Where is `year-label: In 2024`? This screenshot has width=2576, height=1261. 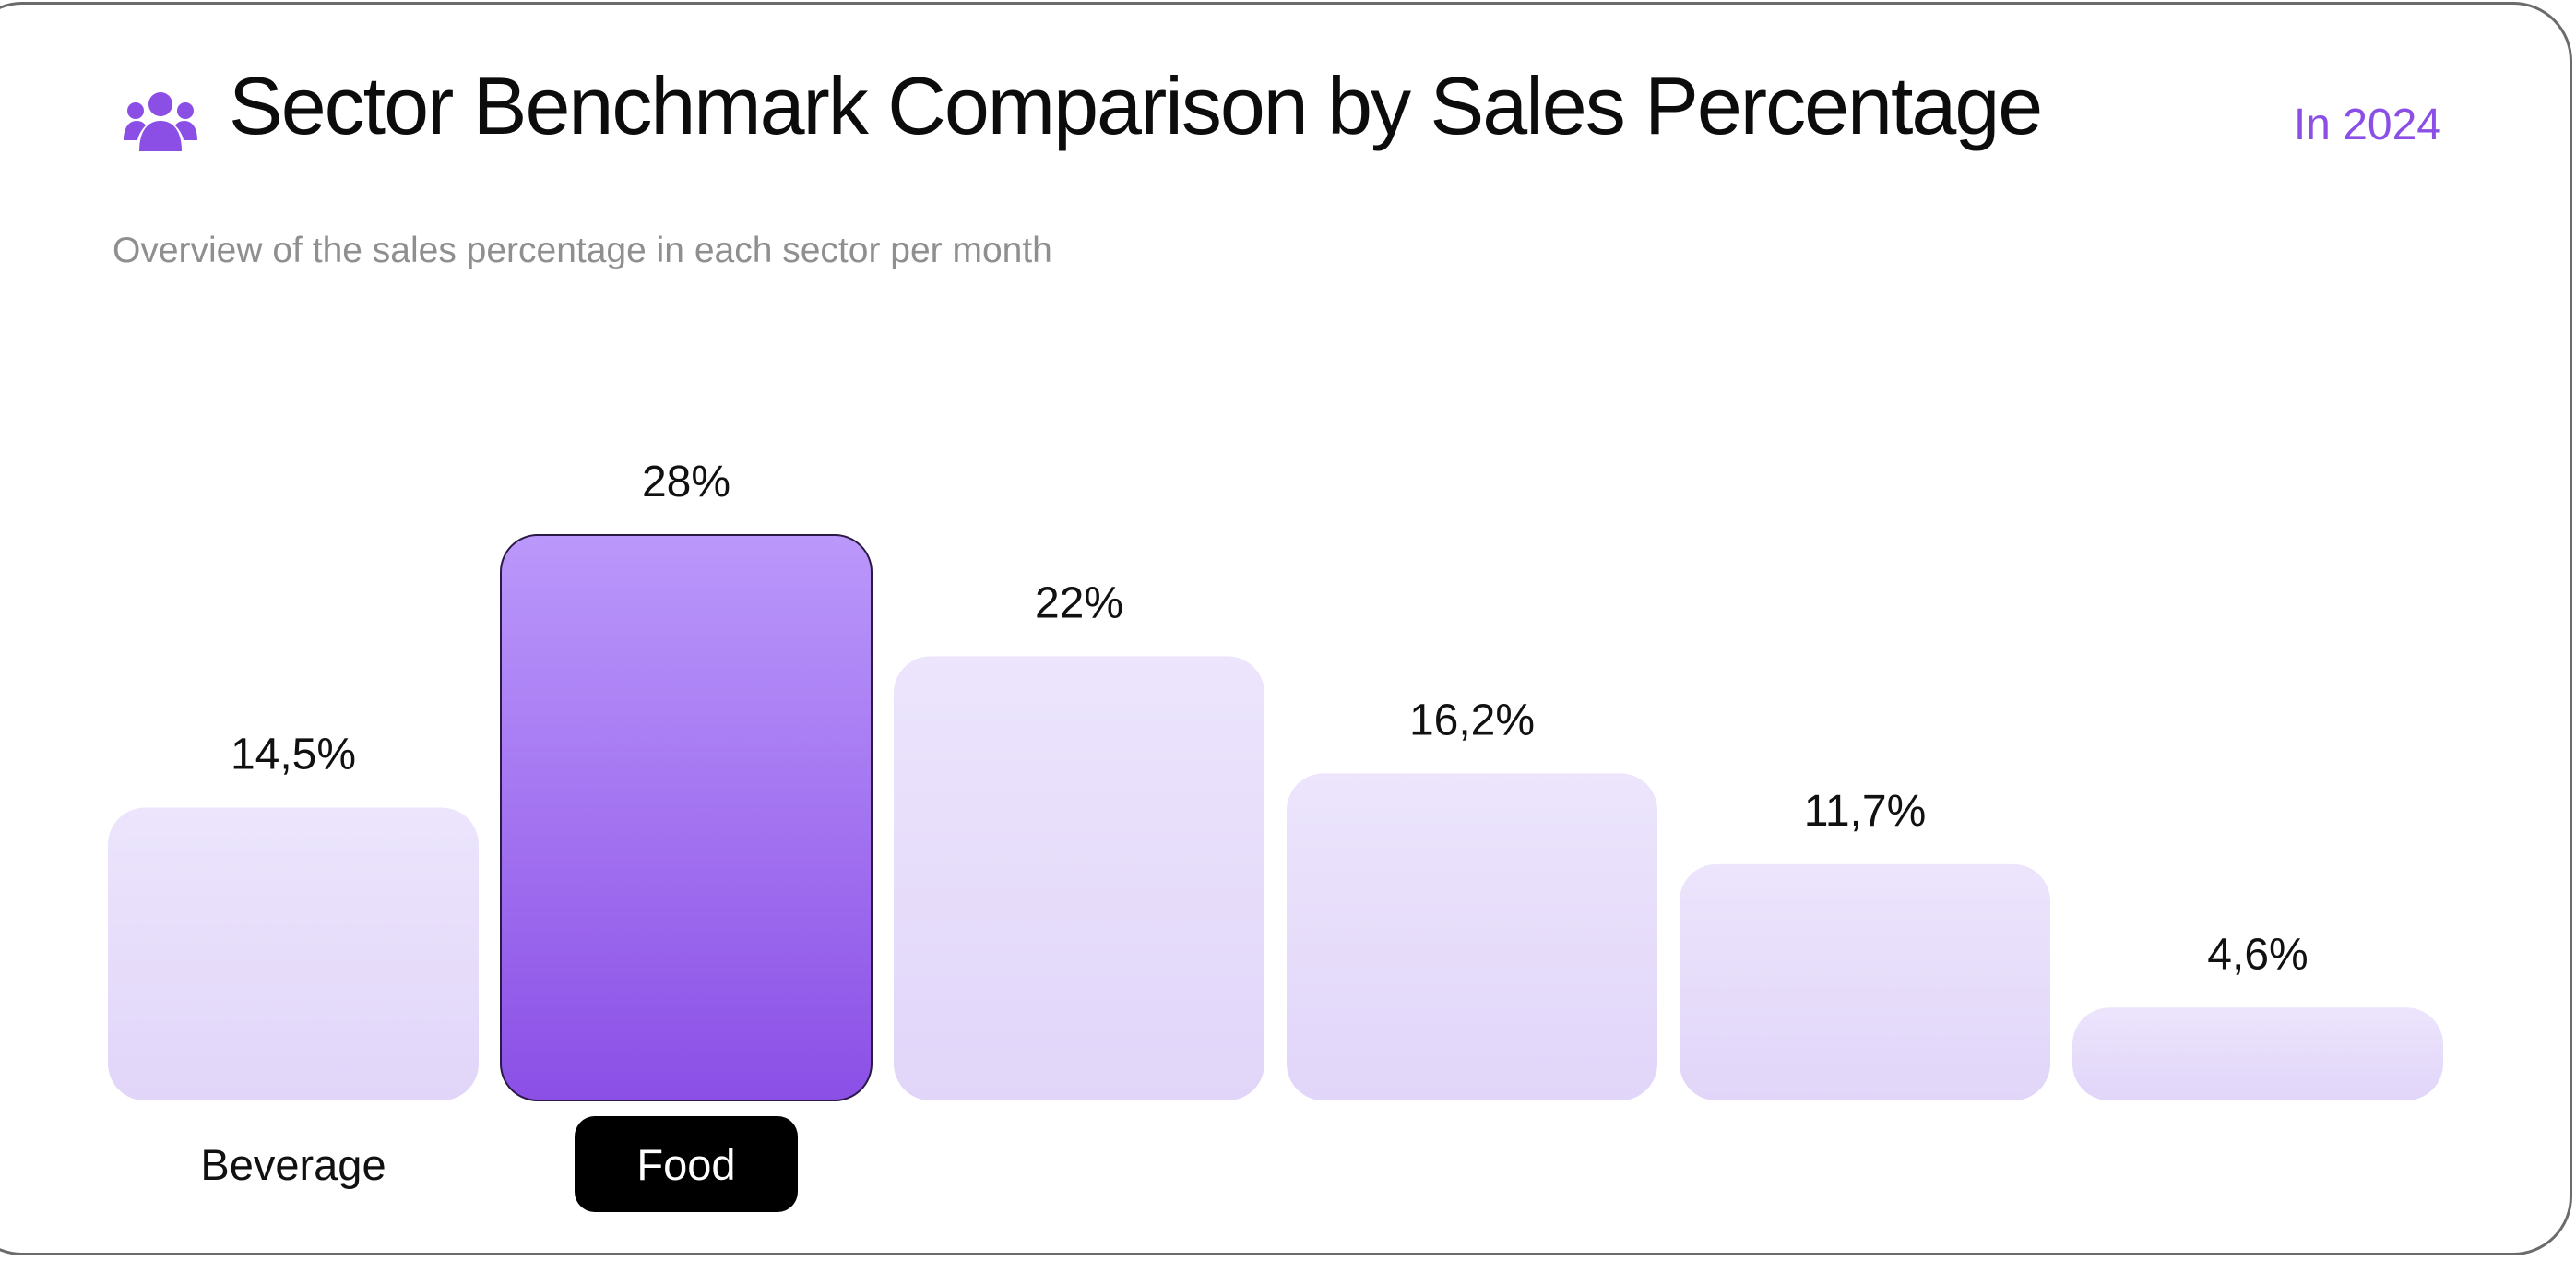
year-label: In 2024 is located at coordinates (2367, 125).